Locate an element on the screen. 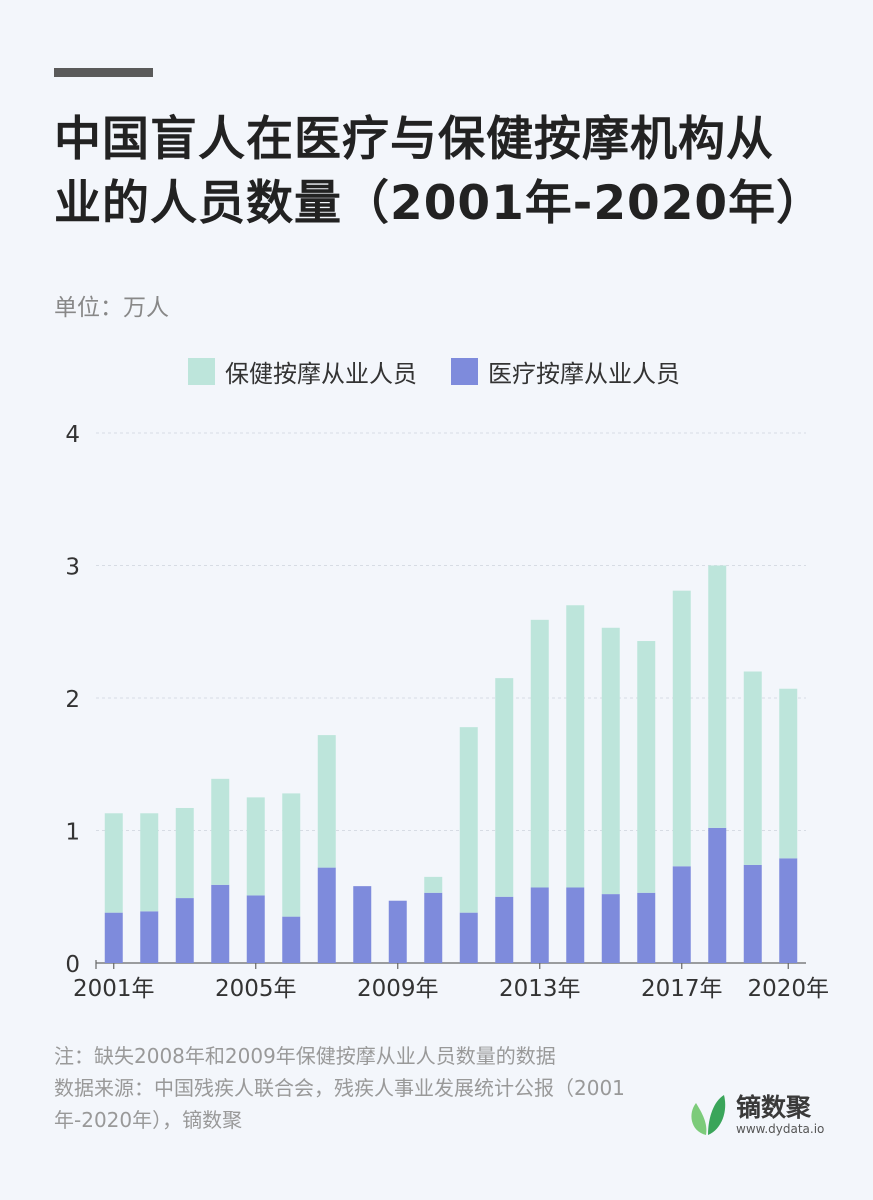 The width and height of the screenshot is (873, 1200). bar-medical-2014 is located at coordinates (575, 925).